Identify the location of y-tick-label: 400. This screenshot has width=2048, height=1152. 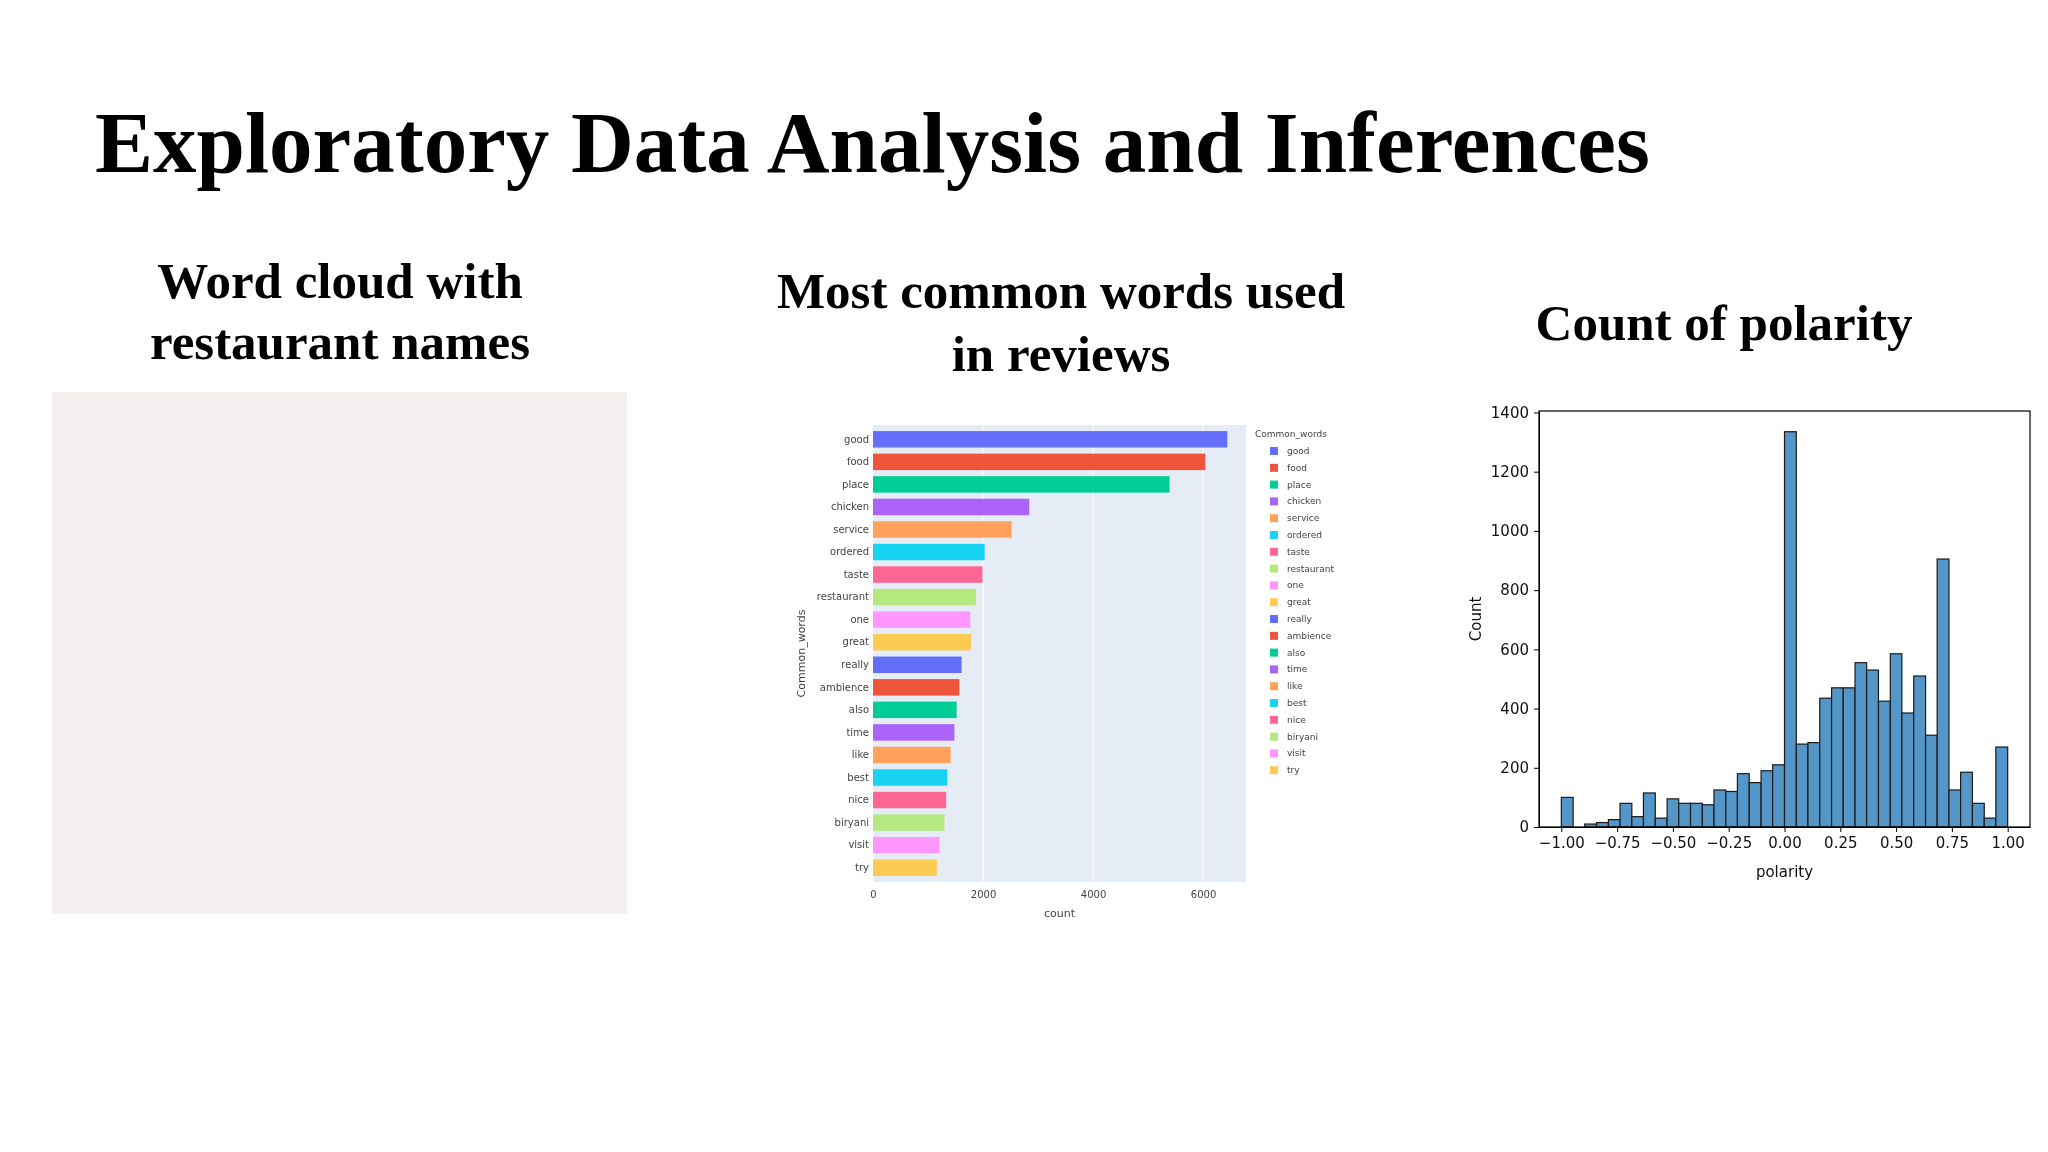
(1514, 708).